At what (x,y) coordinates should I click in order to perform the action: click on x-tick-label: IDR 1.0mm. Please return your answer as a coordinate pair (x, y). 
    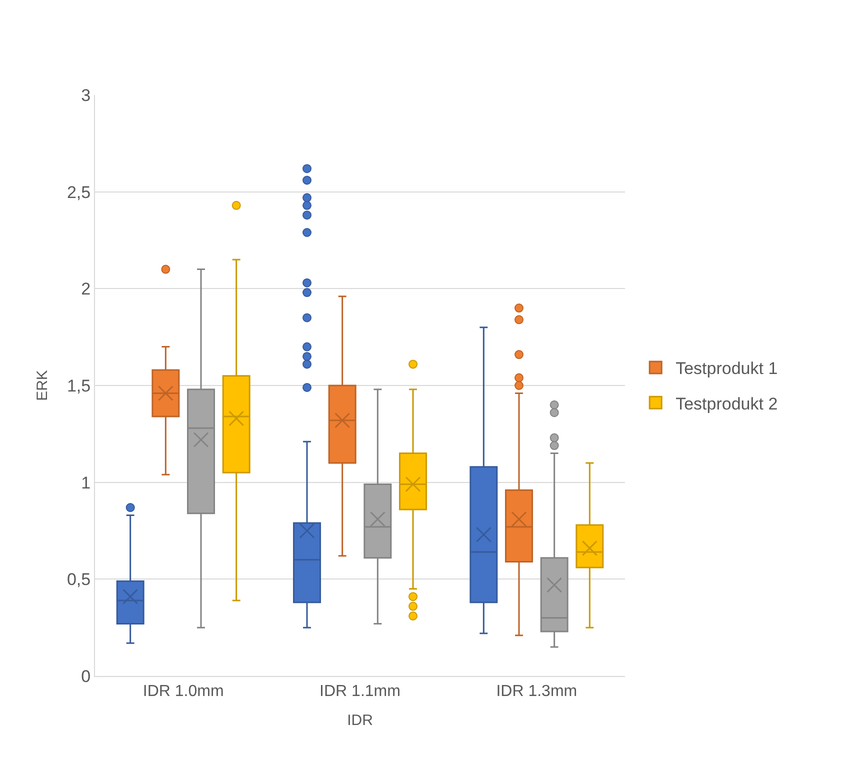
    Looking at the image, I should click on (183, 691).